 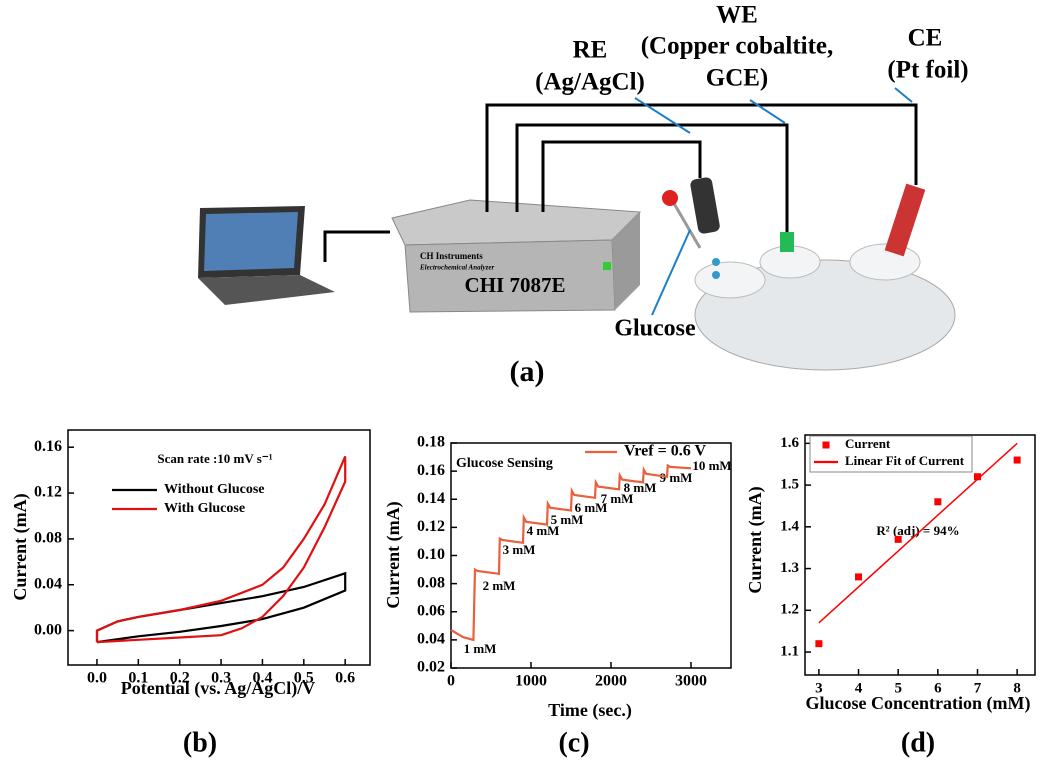 I want to click on y-tick-label: 0.12, so click(x=431, y=526).